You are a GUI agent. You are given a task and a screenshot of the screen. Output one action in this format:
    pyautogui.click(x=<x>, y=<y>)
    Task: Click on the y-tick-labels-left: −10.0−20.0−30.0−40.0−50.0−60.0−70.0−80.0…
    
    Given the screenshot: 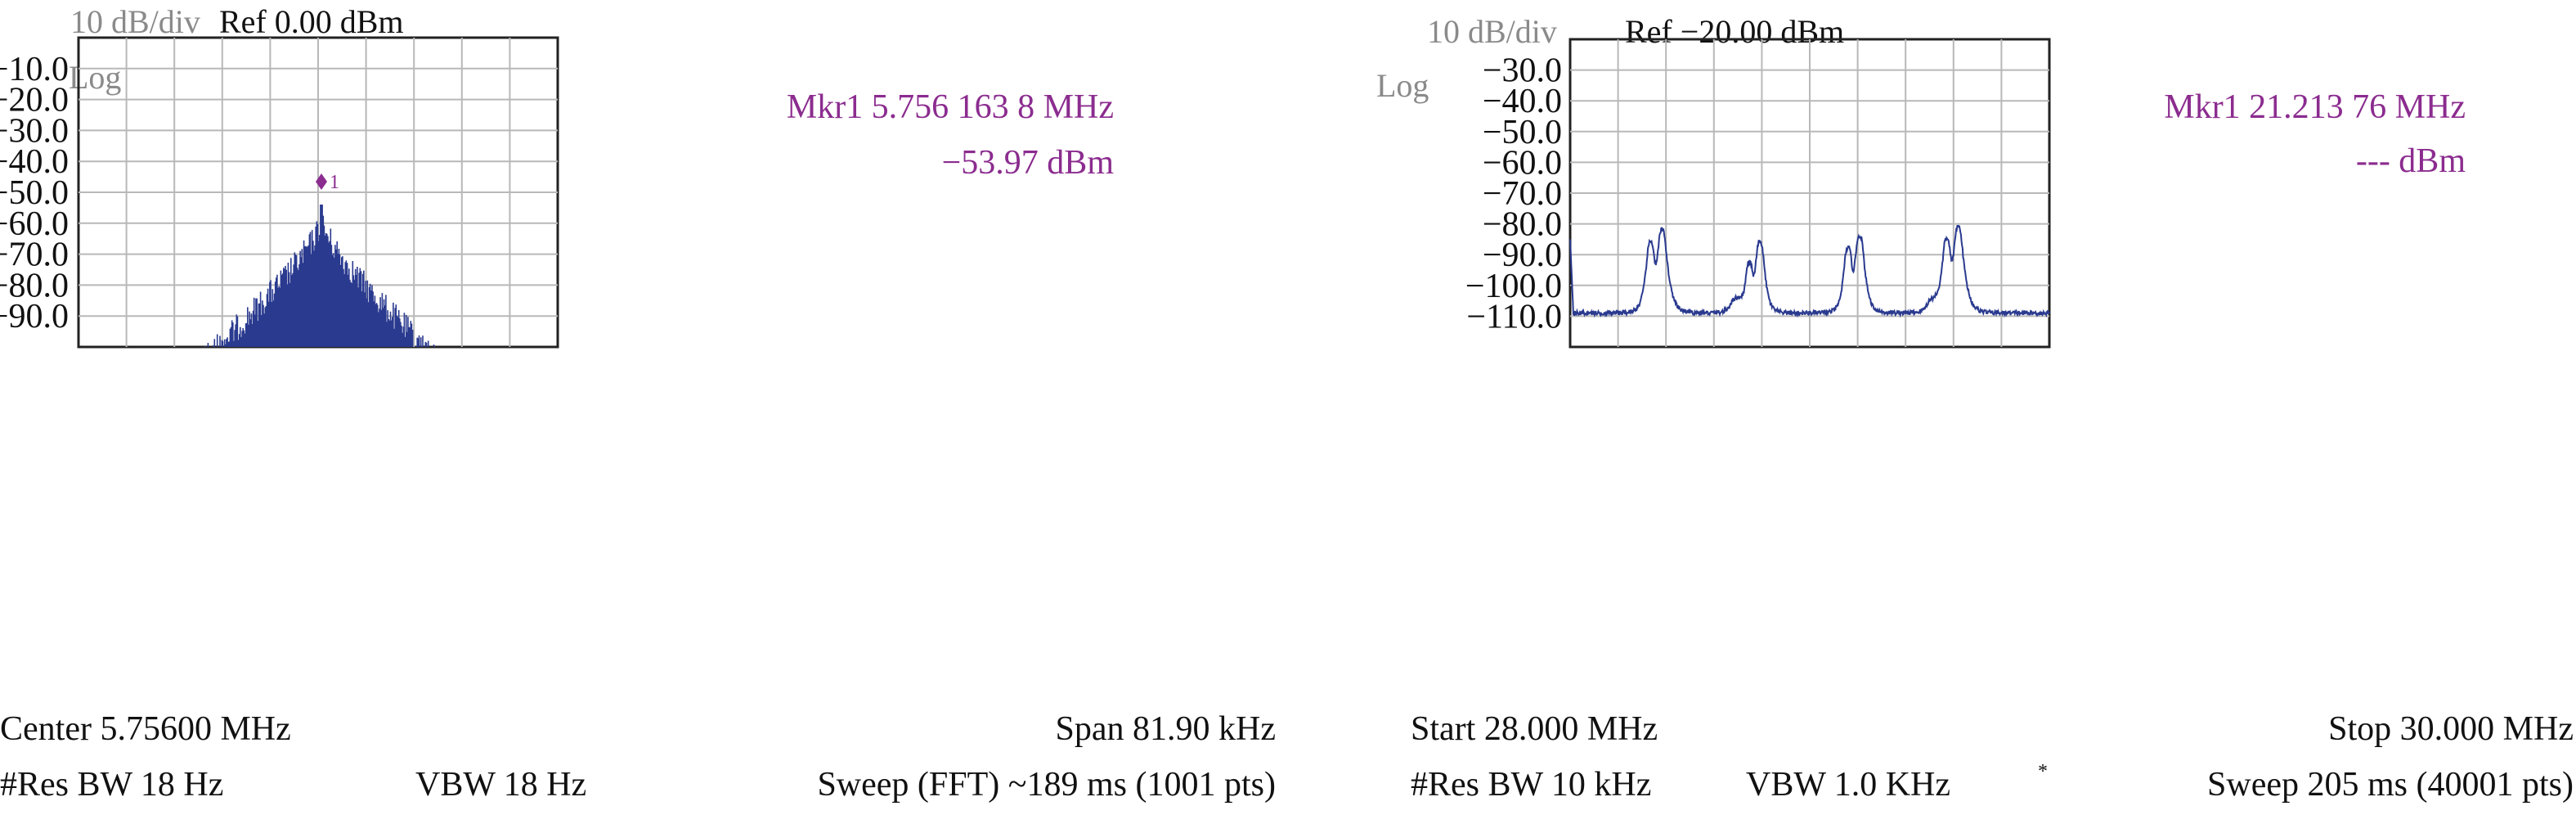 What is the action you would take?
    pyautogui.click(x=34, y=193)
    